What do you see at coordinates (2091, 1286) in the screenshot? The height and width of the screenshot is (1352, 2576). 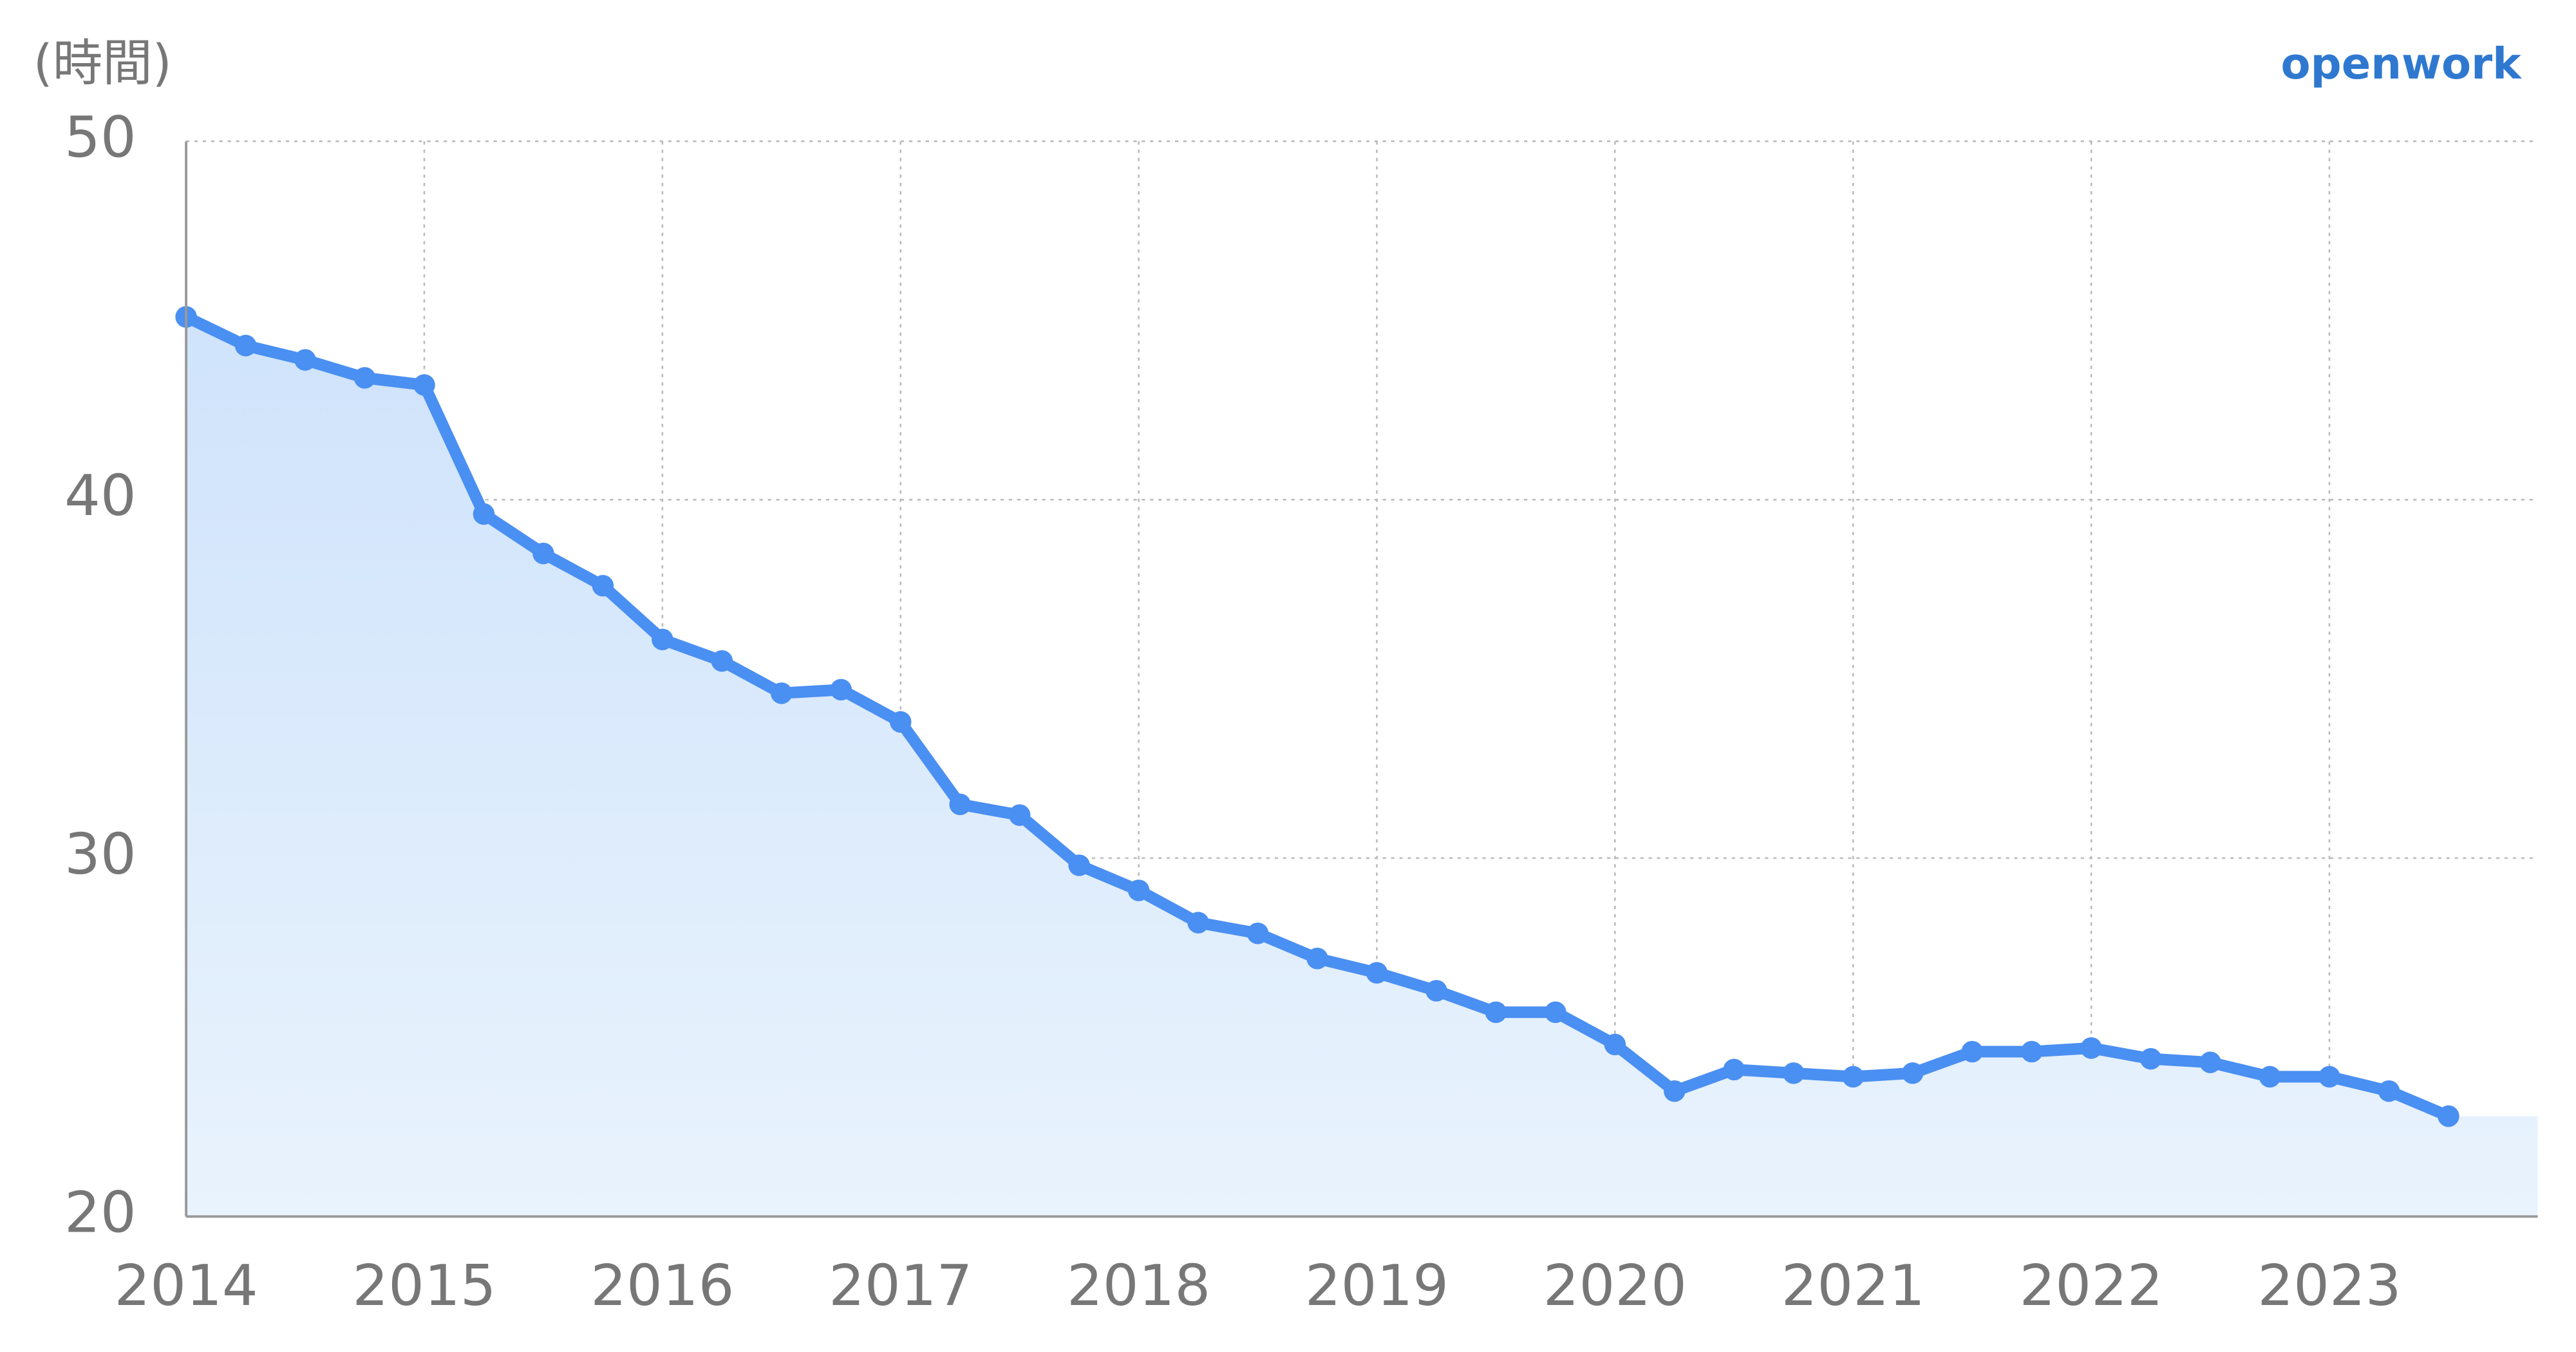 I see `x-tick-label: 2022` at bounding box center [2091, 1286].